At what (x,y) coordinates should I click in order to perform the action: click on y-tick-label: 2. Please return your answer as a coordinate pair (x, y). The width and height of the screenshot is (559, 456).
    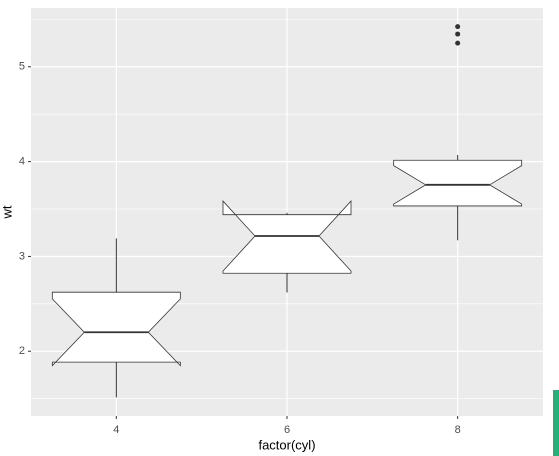
    Looking at the image, I should click on (22, 351).